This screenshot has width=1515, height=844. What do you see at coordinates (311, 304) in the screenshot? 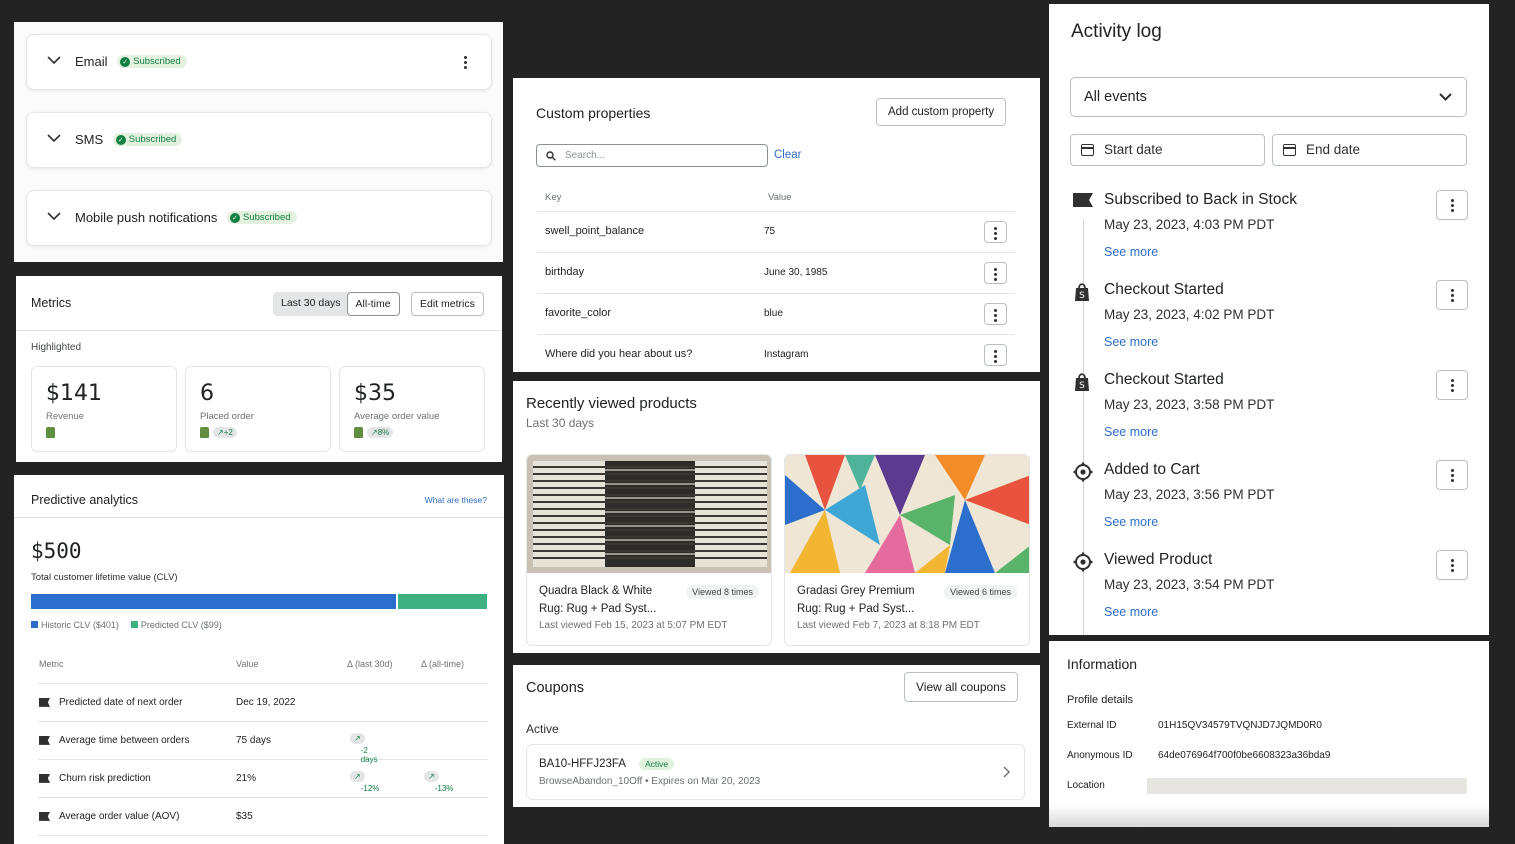
I see `range-last-30-days: Last 30 days` at bounding box center [311, 304].